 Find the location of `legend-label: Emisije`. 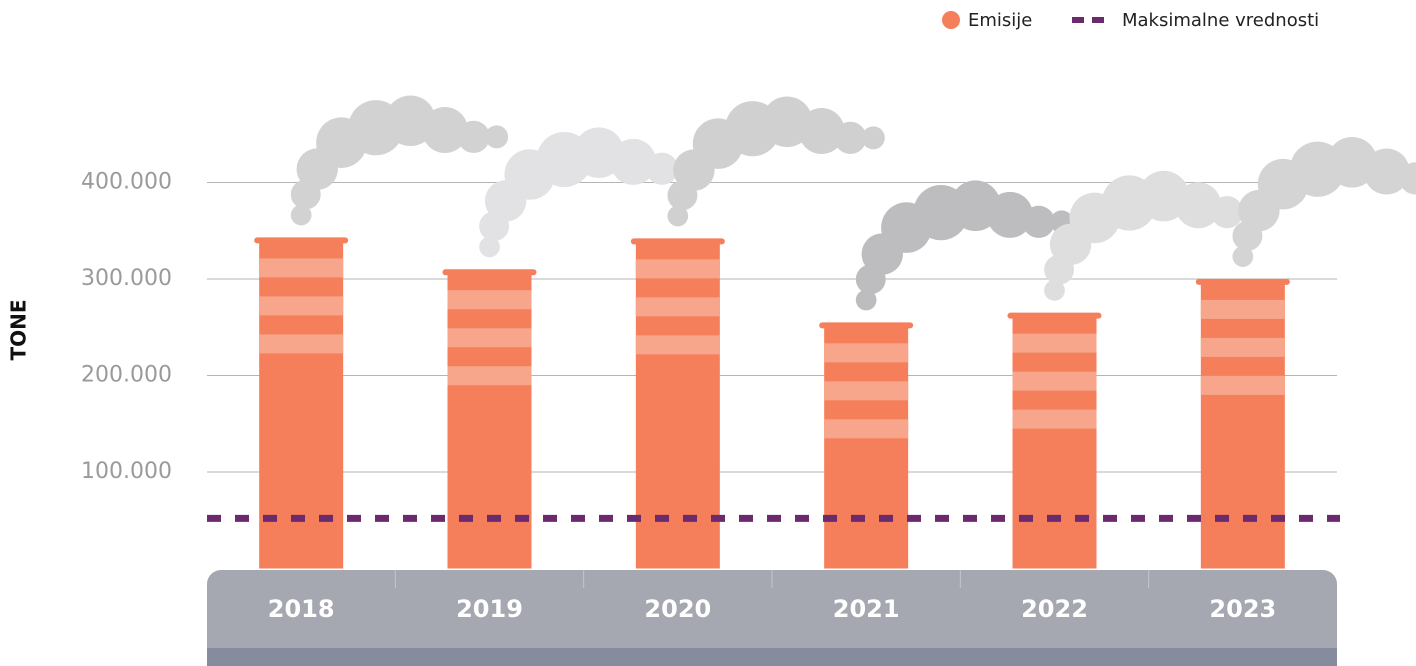

legend-label: Emisije is located at coordinates (1000, 20).